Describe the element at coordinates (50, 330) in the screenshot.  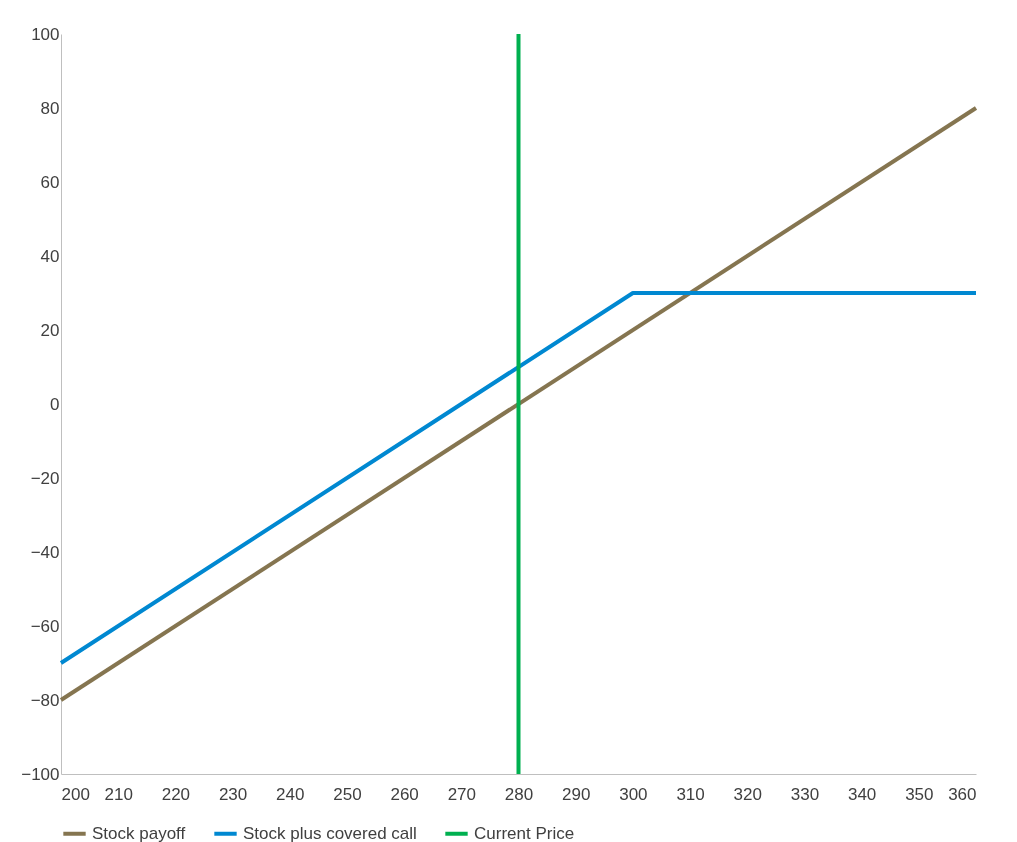
I see `y-tick-label: 20` at that location.